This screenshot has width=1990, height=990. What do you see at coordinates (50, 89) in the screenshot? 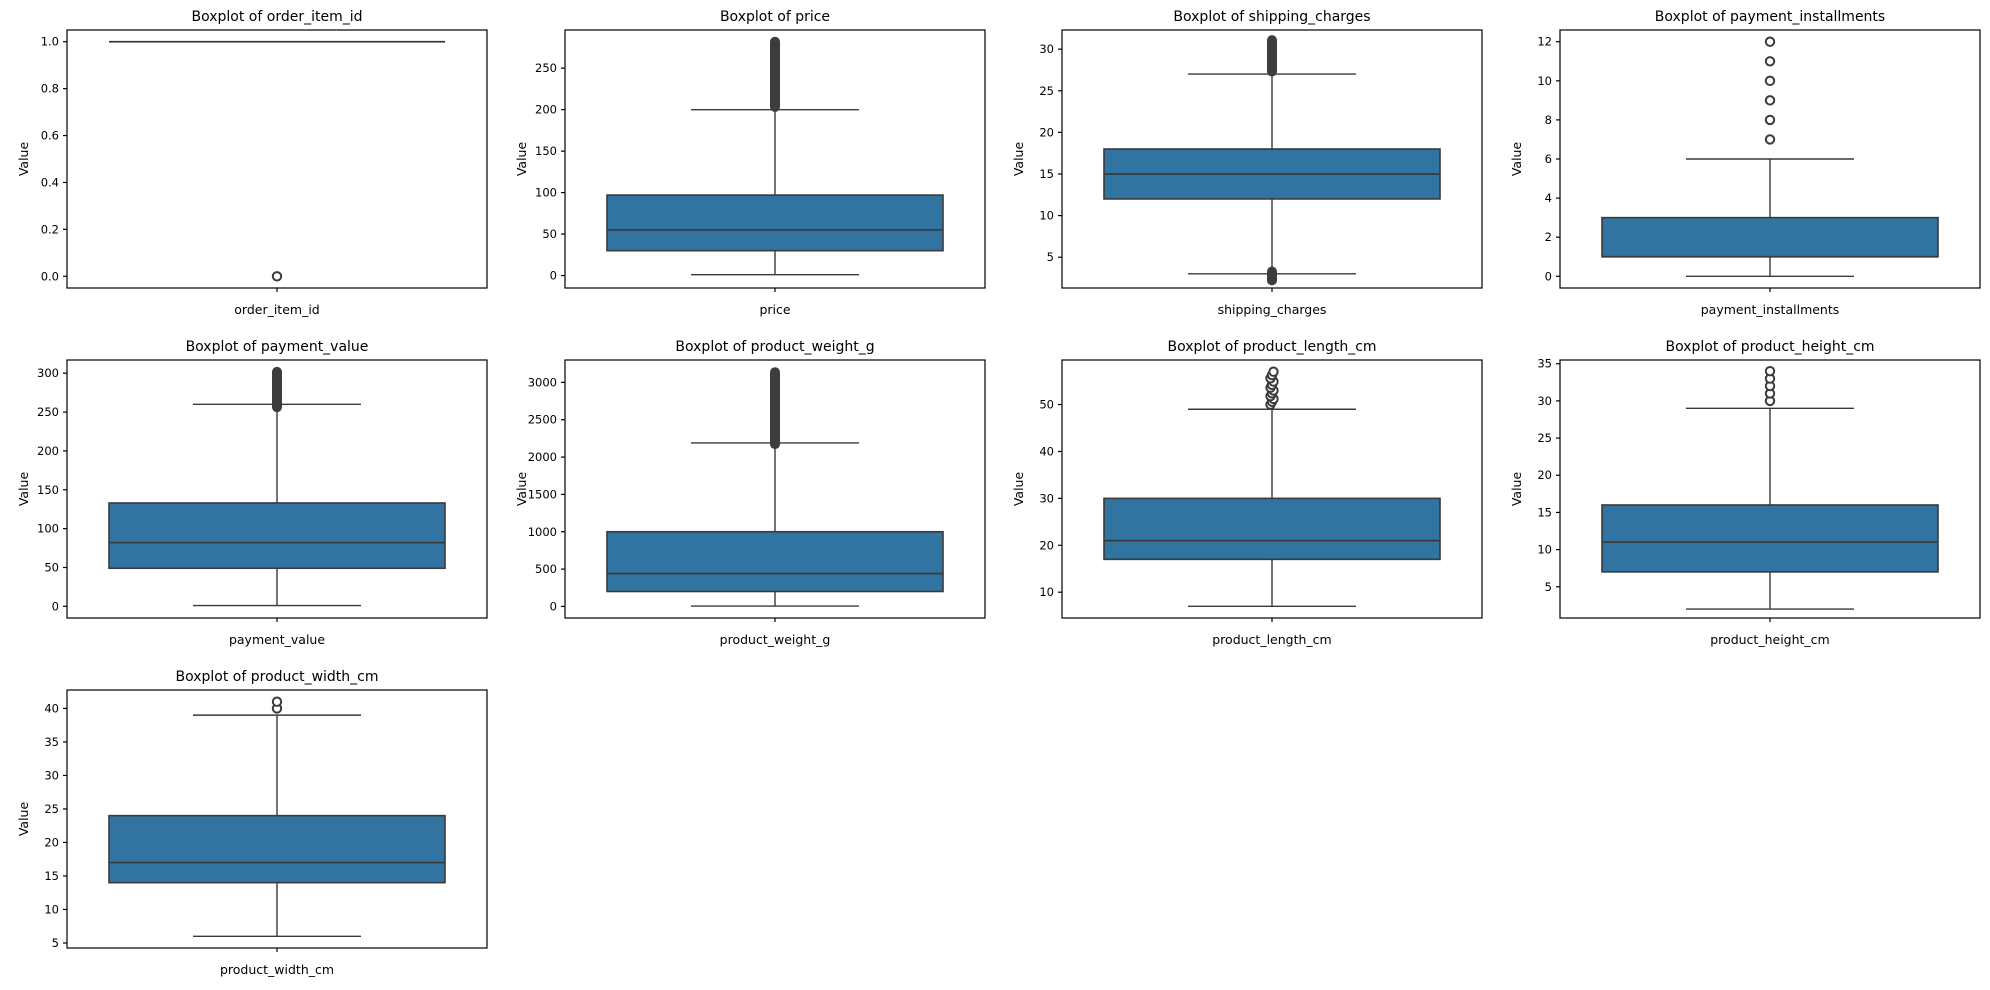
I see `y-tick-label: 0.8` at bounding box center [50, 89].